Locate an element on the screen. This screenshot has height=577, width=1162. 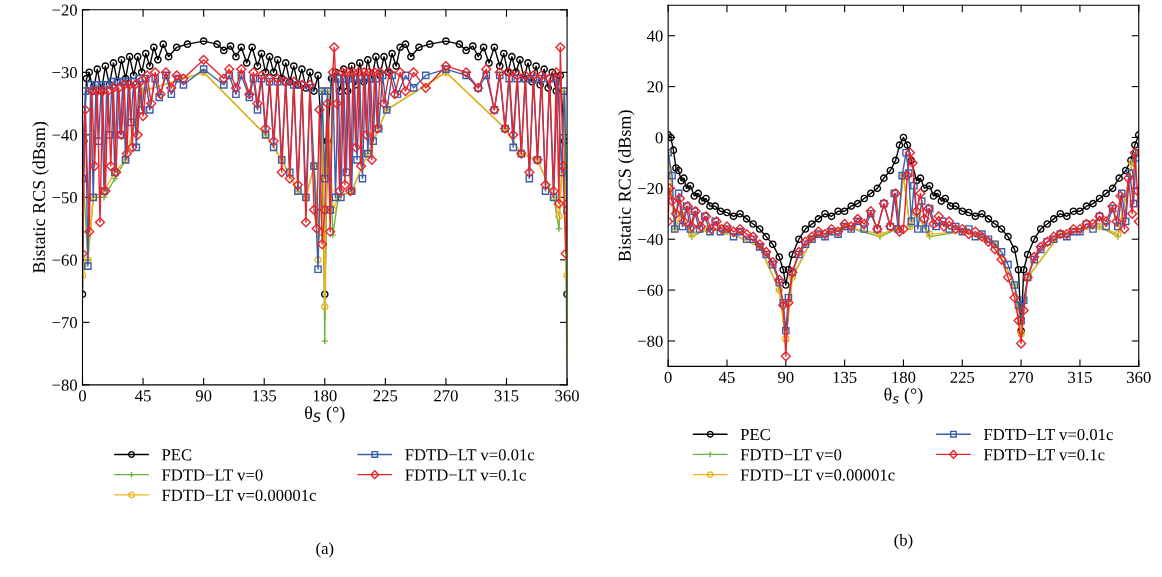
y-tick-label: 0 is located at coordinates (659, 138).